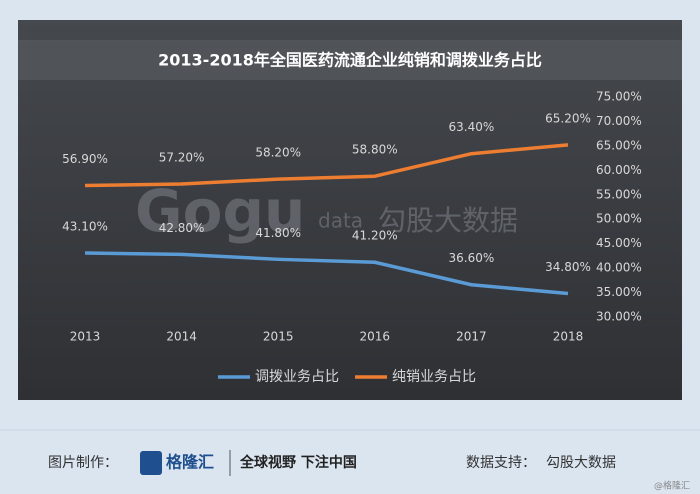 The image size is (700, 494). I want to click on source: 勾股大数据, so click(581, 463).